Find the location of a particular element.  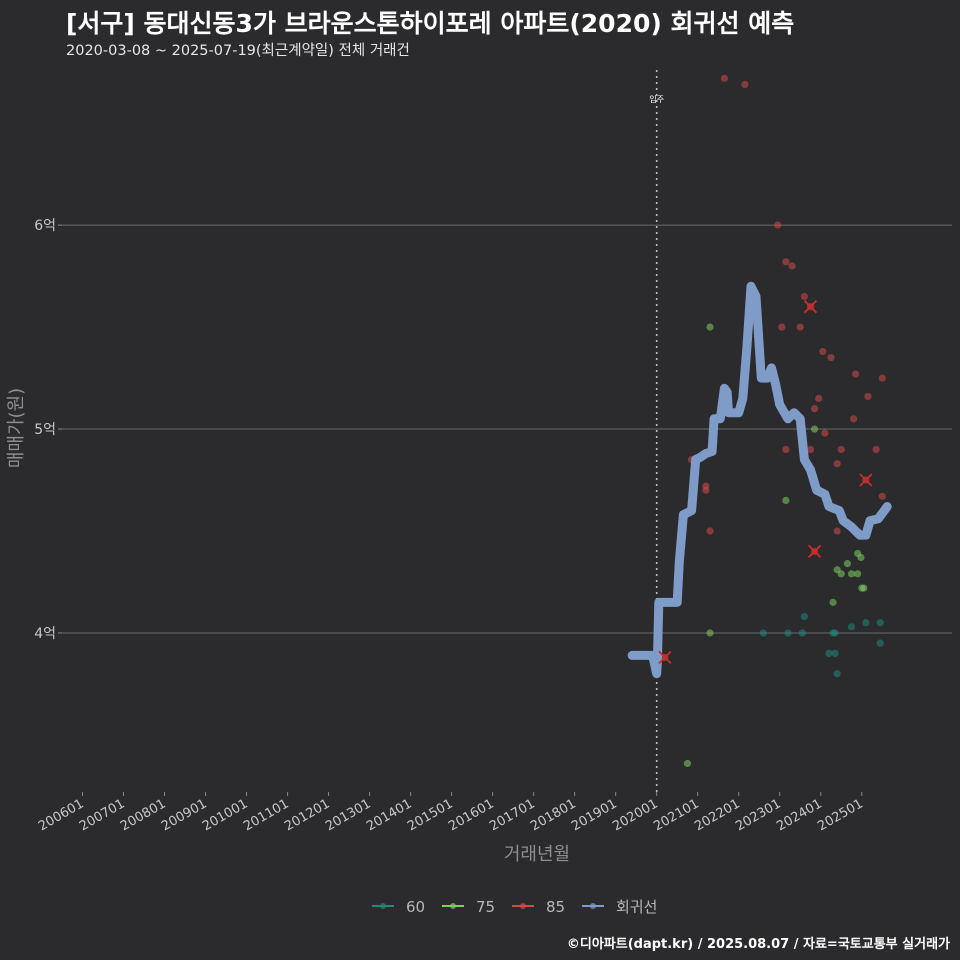

y-axis-title: 매매가(원) is located at coordinates (16, 428).